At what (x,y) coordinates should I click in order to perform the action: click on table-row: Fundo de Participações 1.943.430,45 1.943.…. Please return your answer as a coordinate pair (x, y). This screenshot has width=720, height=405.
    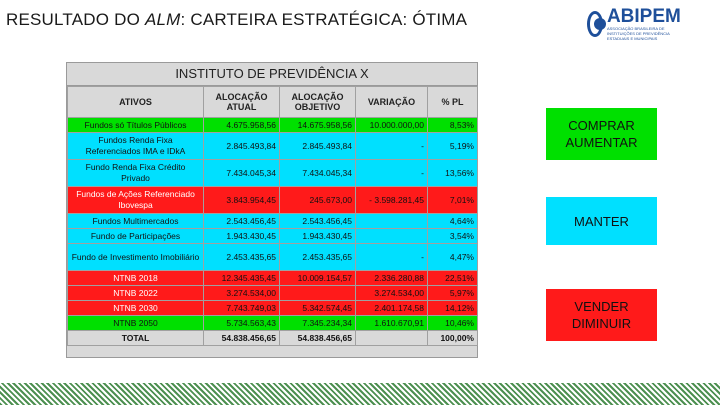
    Looking at the image, I should click on (272, 236).